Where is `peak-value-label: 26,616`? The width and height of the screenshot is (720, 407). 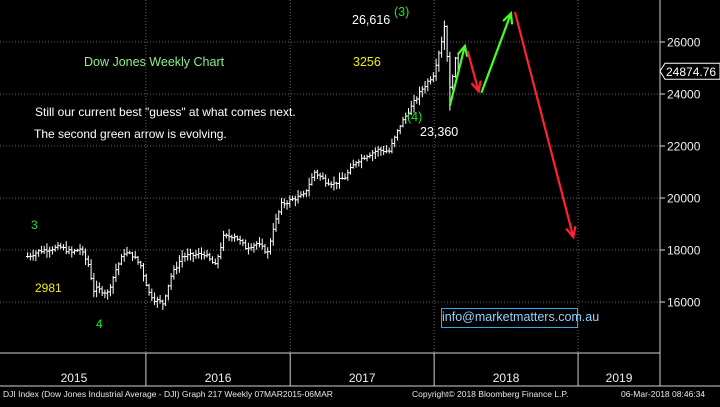
peak-value-label: 26,616 is located at coordinates (371, 20).